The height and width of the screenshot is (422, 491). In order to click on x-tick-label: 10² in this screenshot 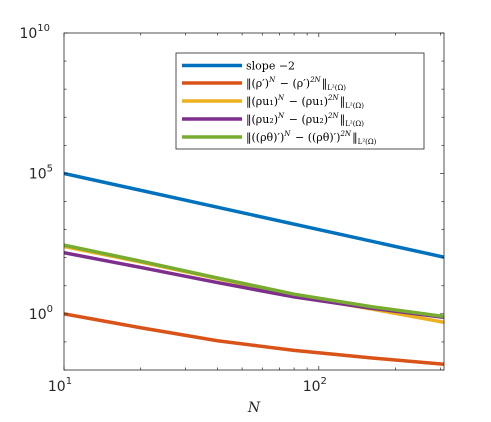, I will do `click(315, 385)`.